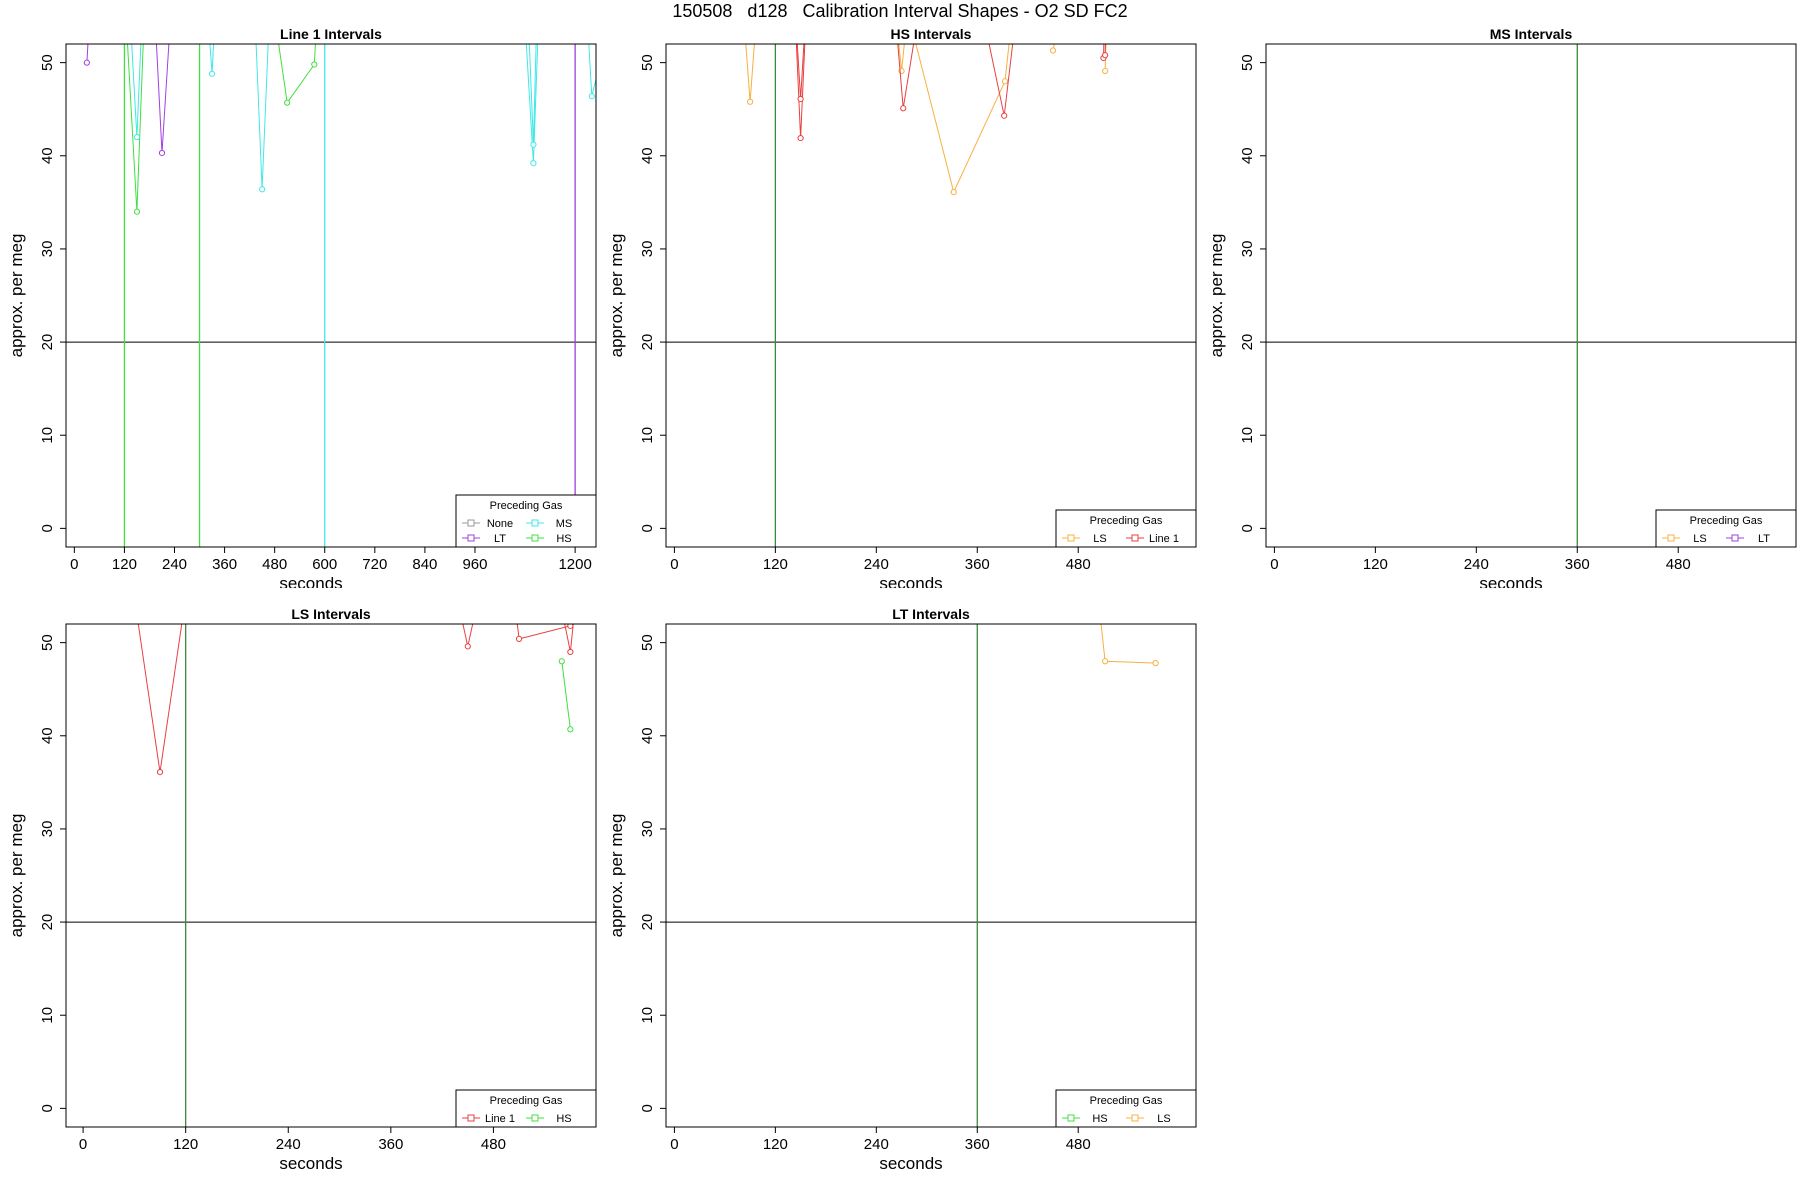  Describe the element at coordinates (331, 34) in the screenshot. I see `panel-title: Line 1 Intervals` at that location.